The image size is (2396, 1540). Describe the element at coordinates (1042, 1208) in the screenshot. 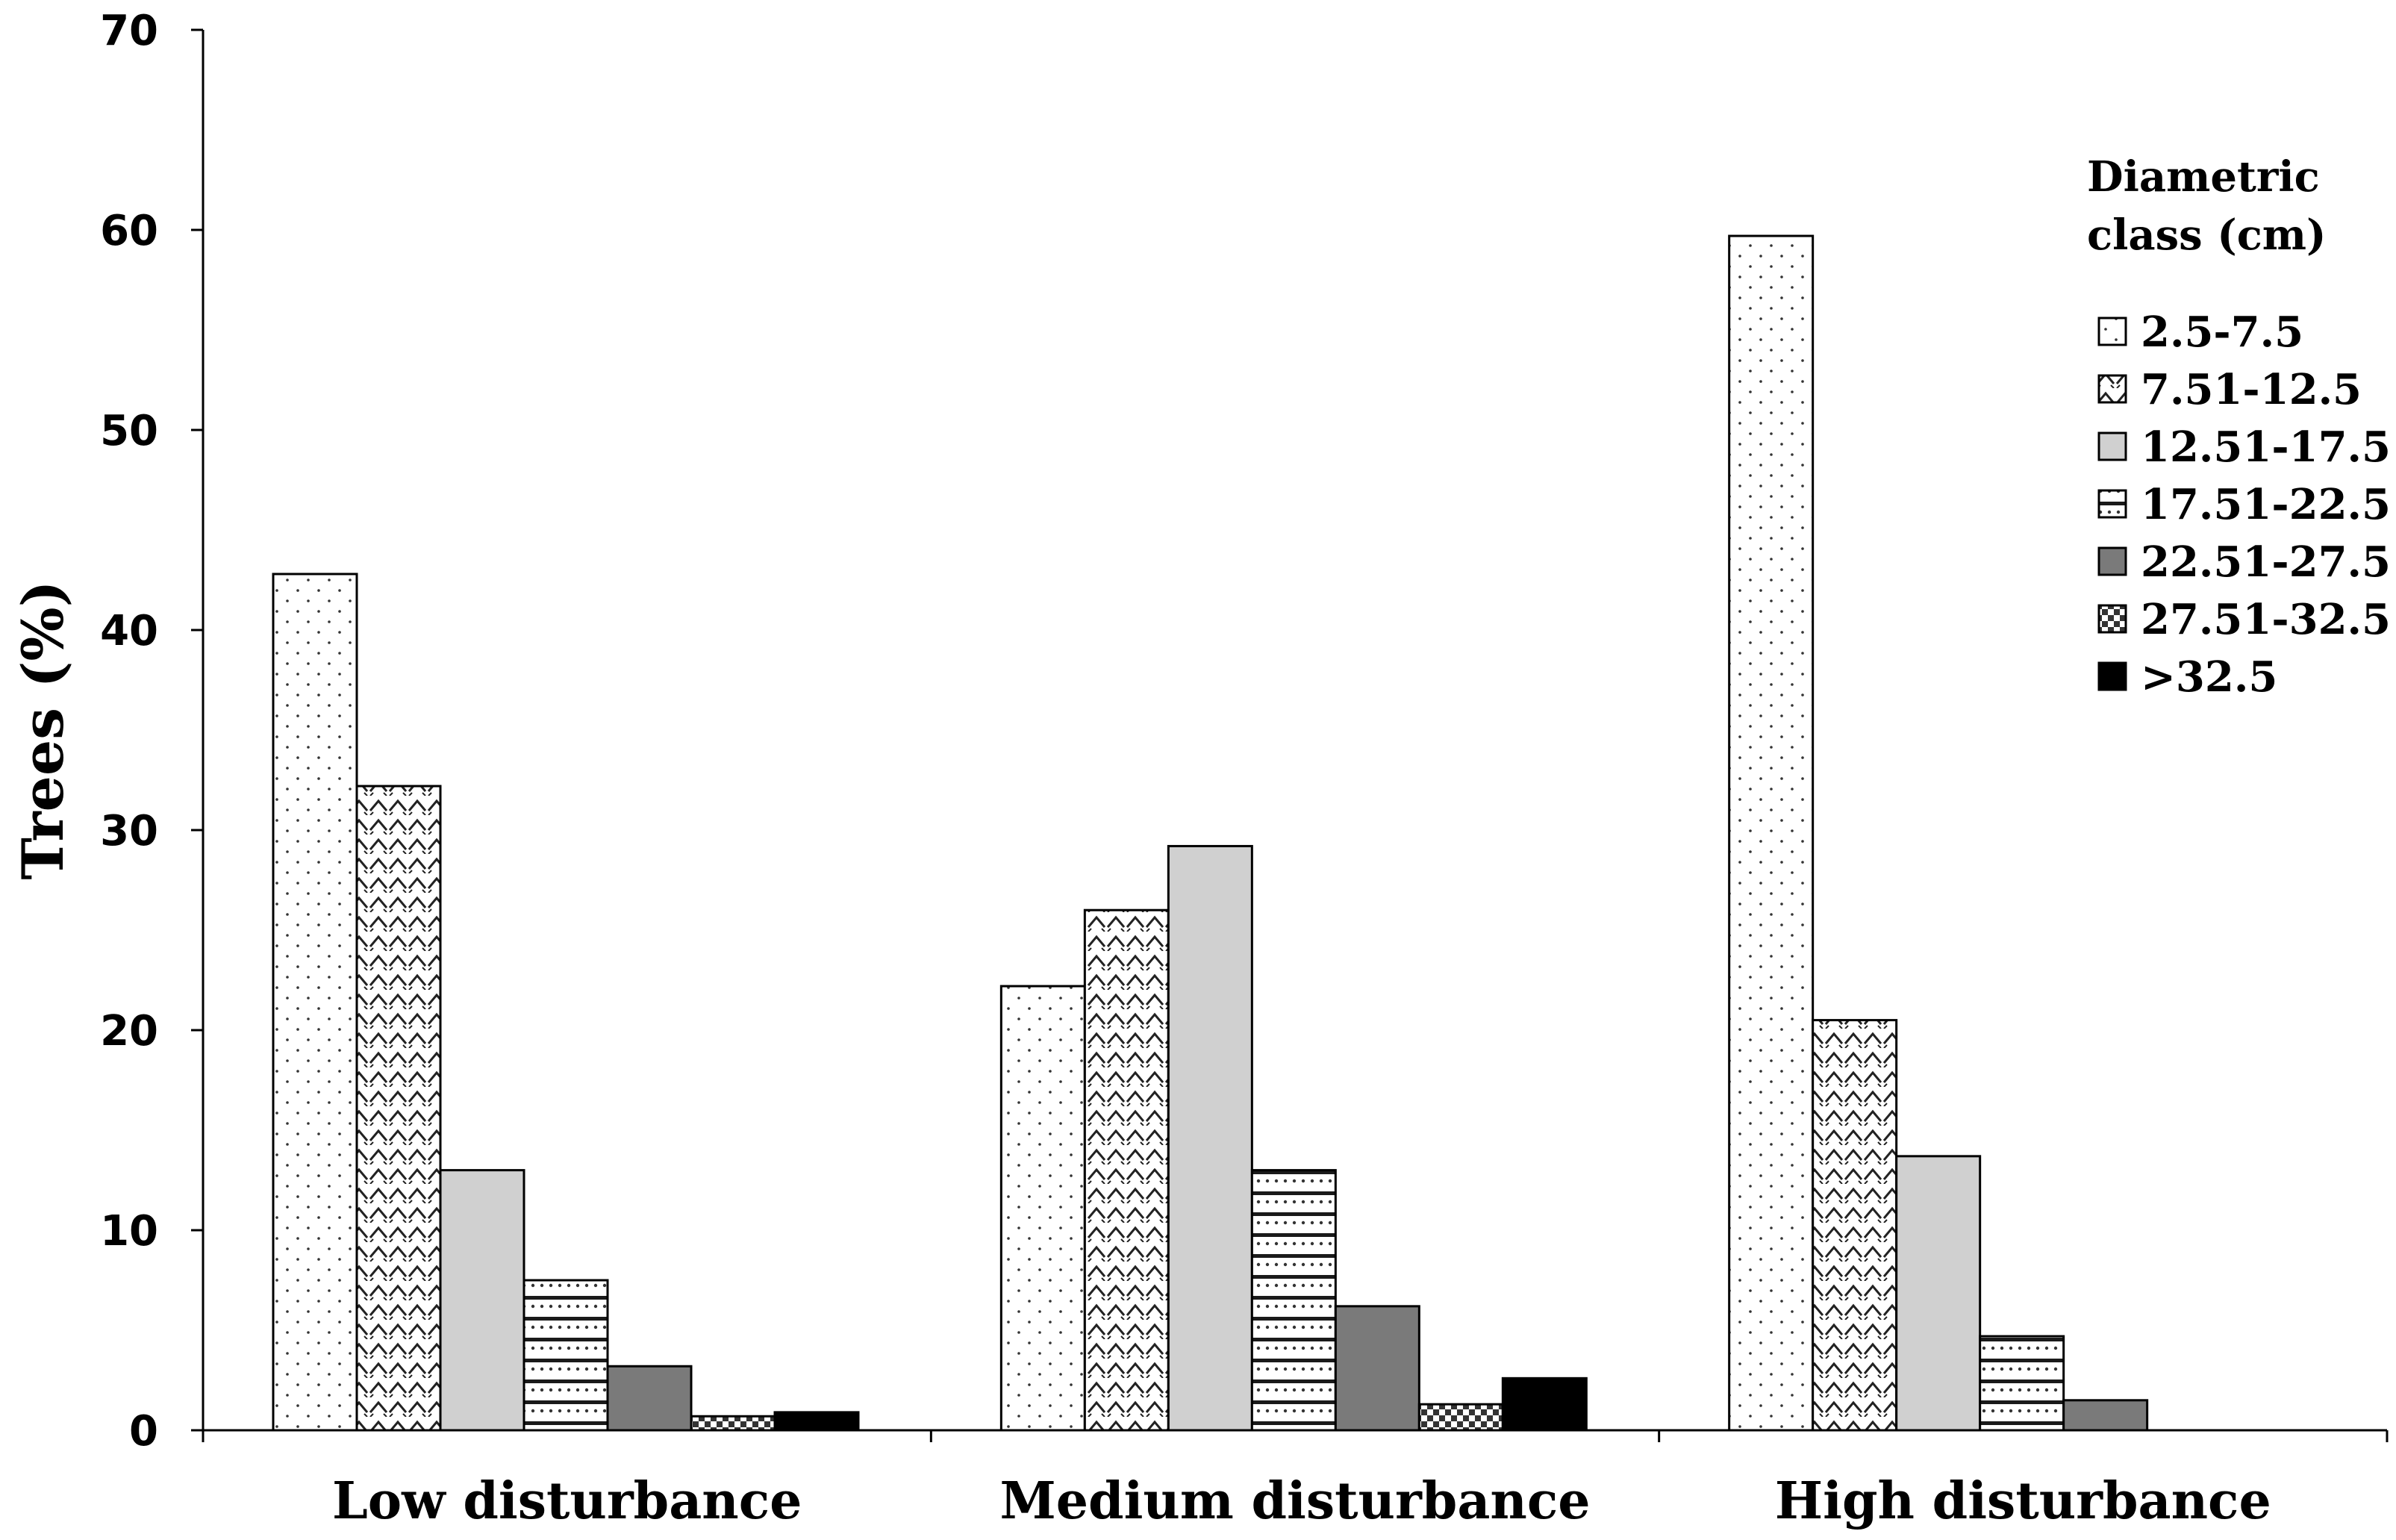

I see `bar-medium-disturbance-2.5-7.5` at that location.